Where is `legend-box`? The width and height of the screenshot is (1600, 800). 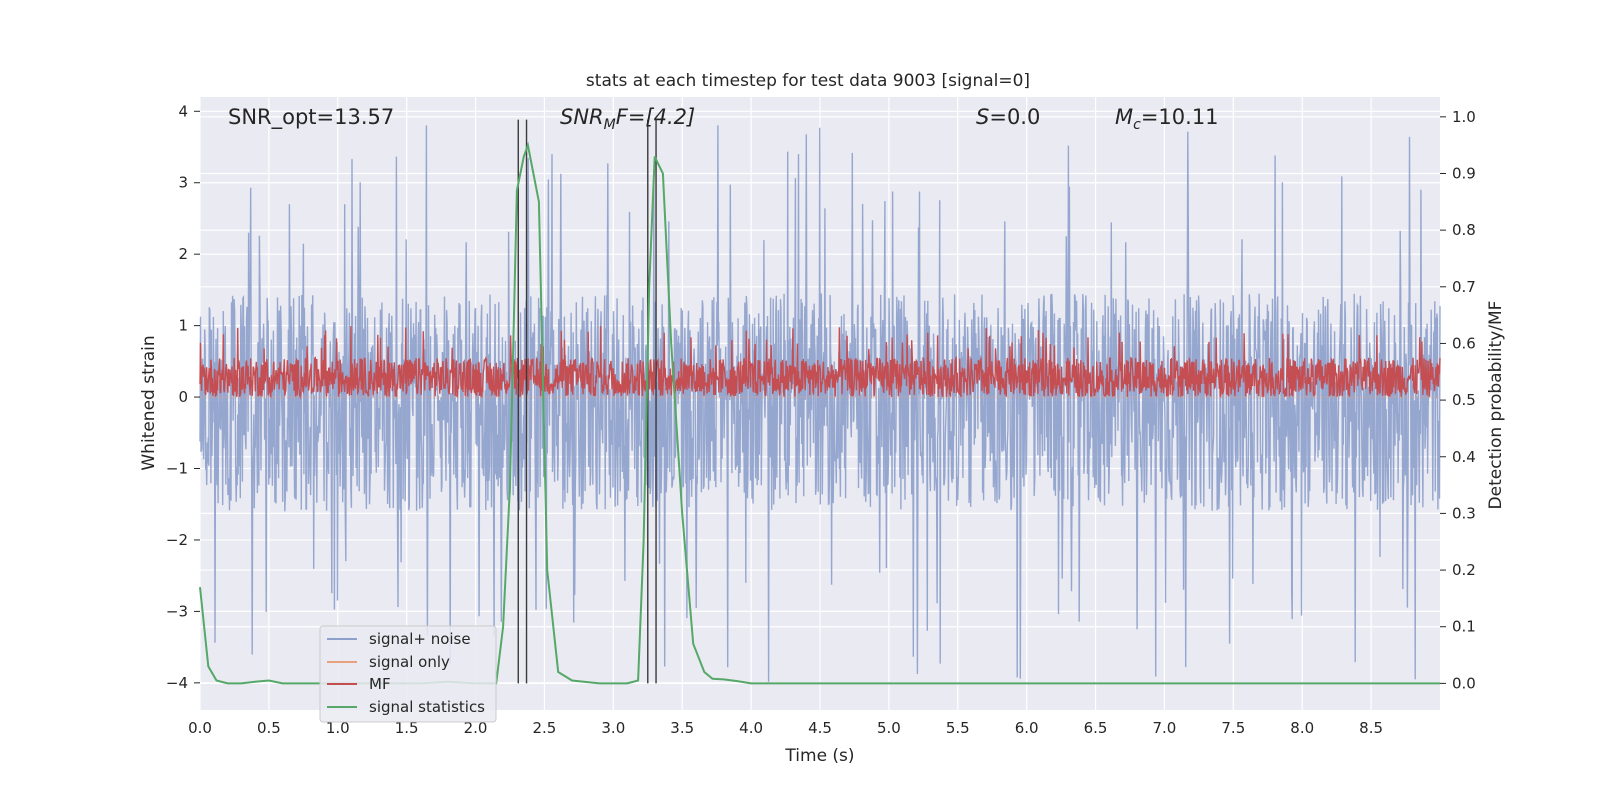
legend-box is located at coordinates (408, 674).